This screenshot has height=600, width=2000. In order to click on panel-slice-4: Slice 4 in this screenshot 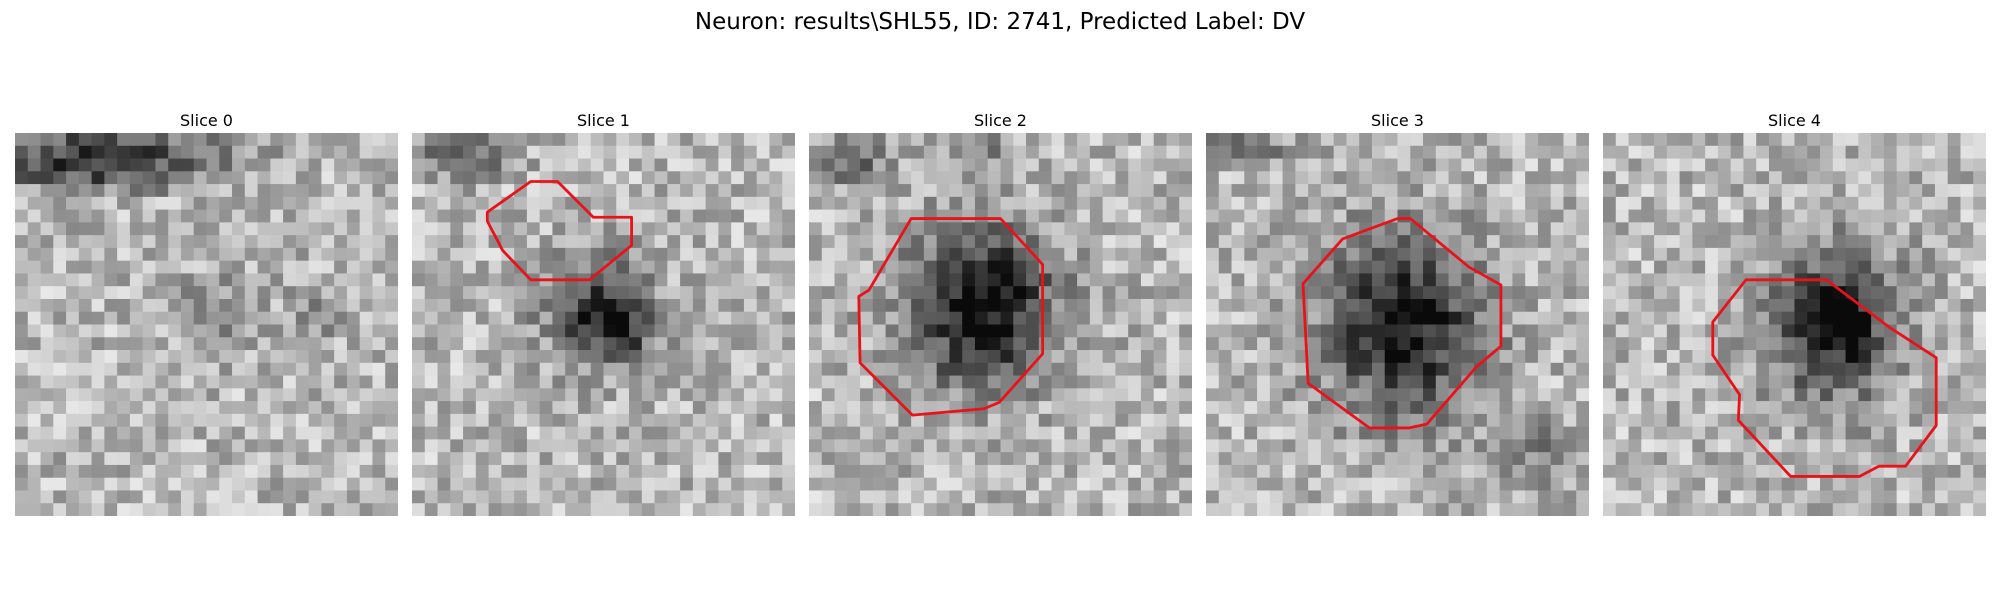, I will do `click(1794, 312)`.